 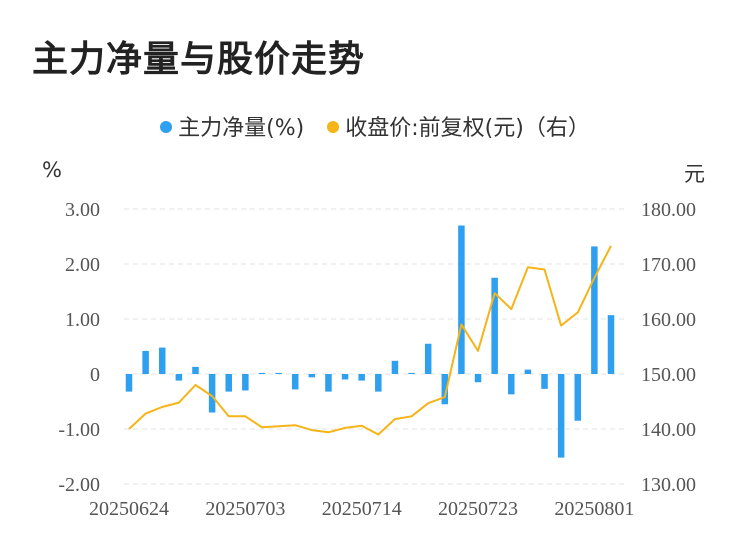 What do you see at coordinates (79, 485) in the screenshot?
I see `left-tick-label: -2.00` at bounding box center [79, 485].